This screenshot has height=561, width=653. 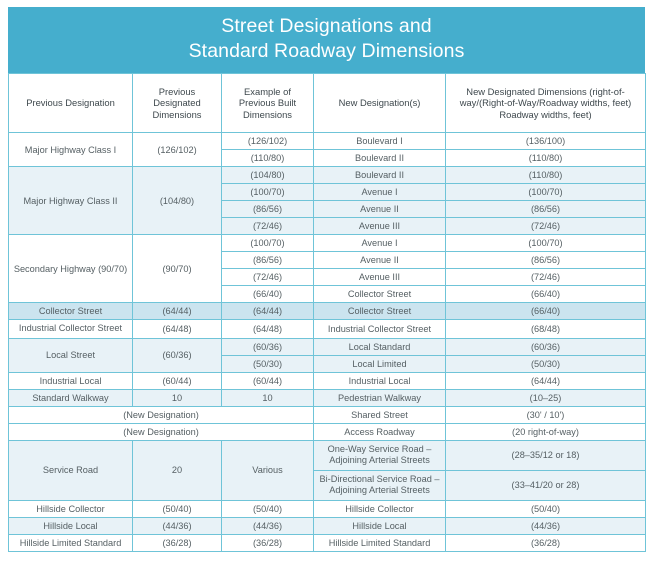 I want to click on cell-new-dimensions: (30' / 10'), so click(x=545, y=414).